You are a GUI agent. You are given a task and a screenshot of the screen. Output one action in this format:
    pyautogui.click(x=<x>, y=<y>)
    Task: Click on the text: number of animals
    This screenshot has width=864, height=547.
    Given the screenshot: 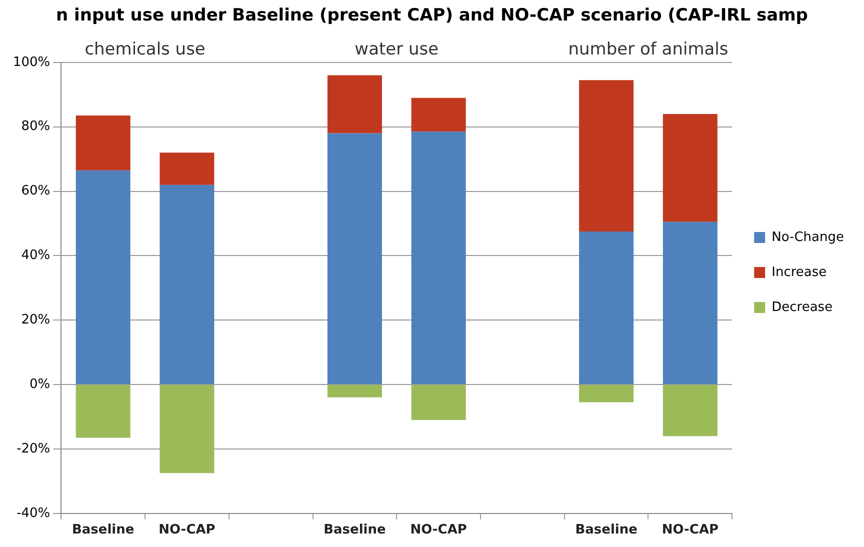 What is the action you would take?
    pyautogui.click(x=648, y=49)
    